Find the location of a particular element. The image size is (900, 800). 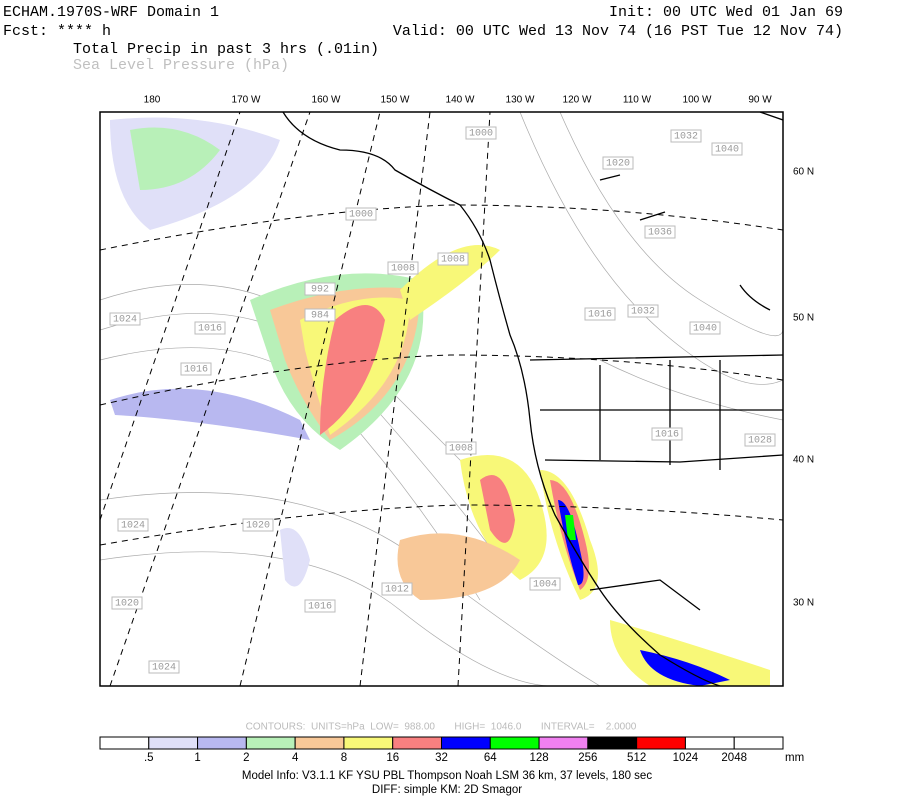

longitude-label: 130 W is located at coordinates (520, 100).